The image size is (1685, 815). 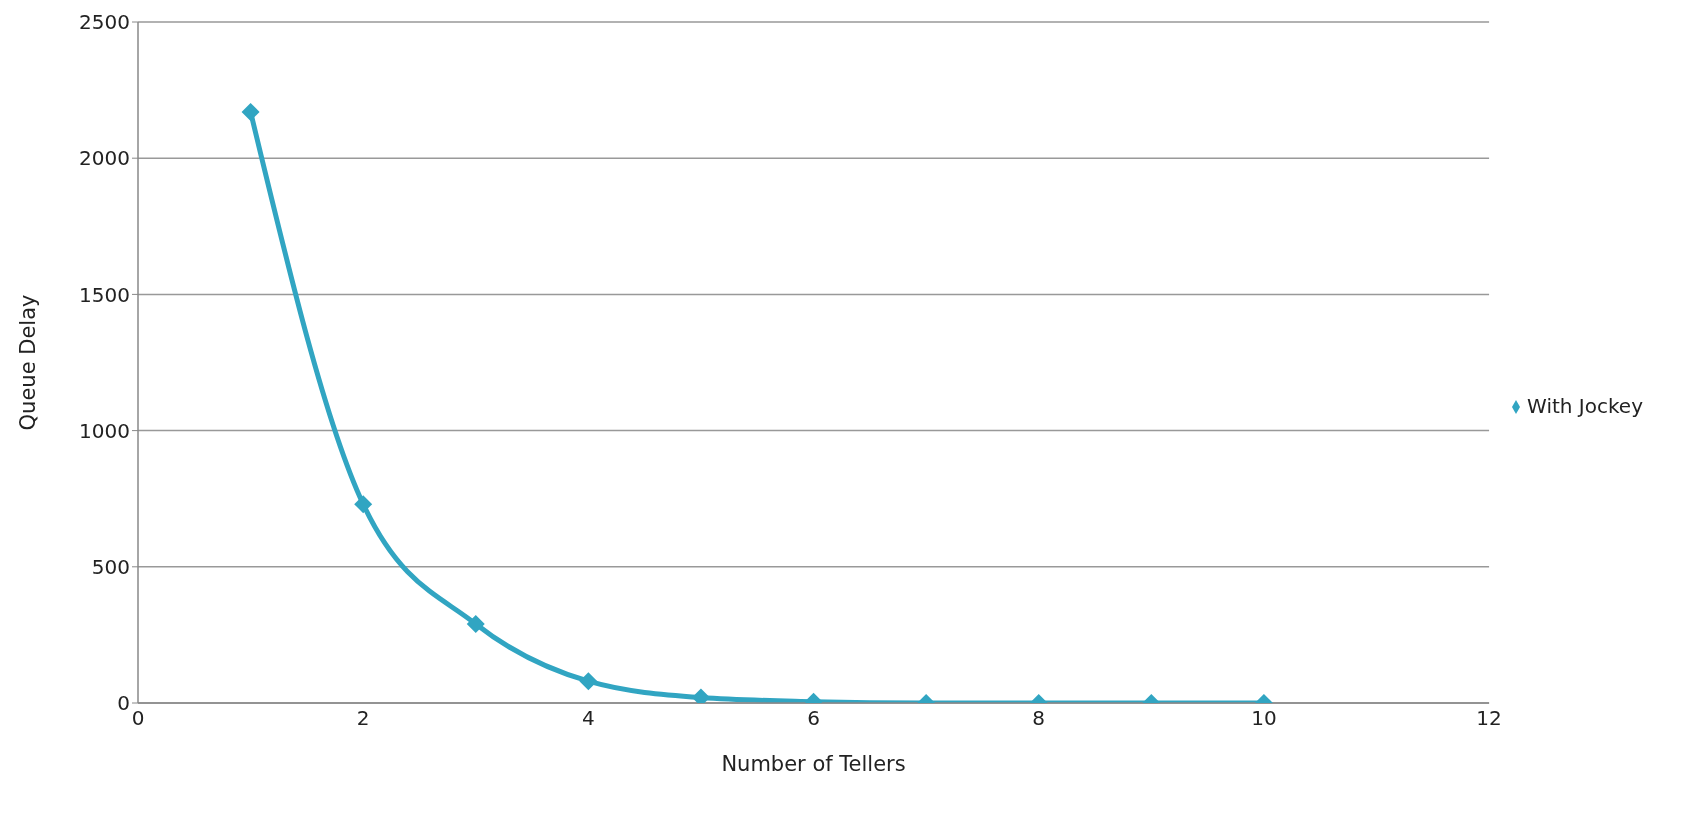 What do you see at coordinates (104, 22) in the screenshot?
I see `y-tick-label: 2500` at bounding box center [104, 22].